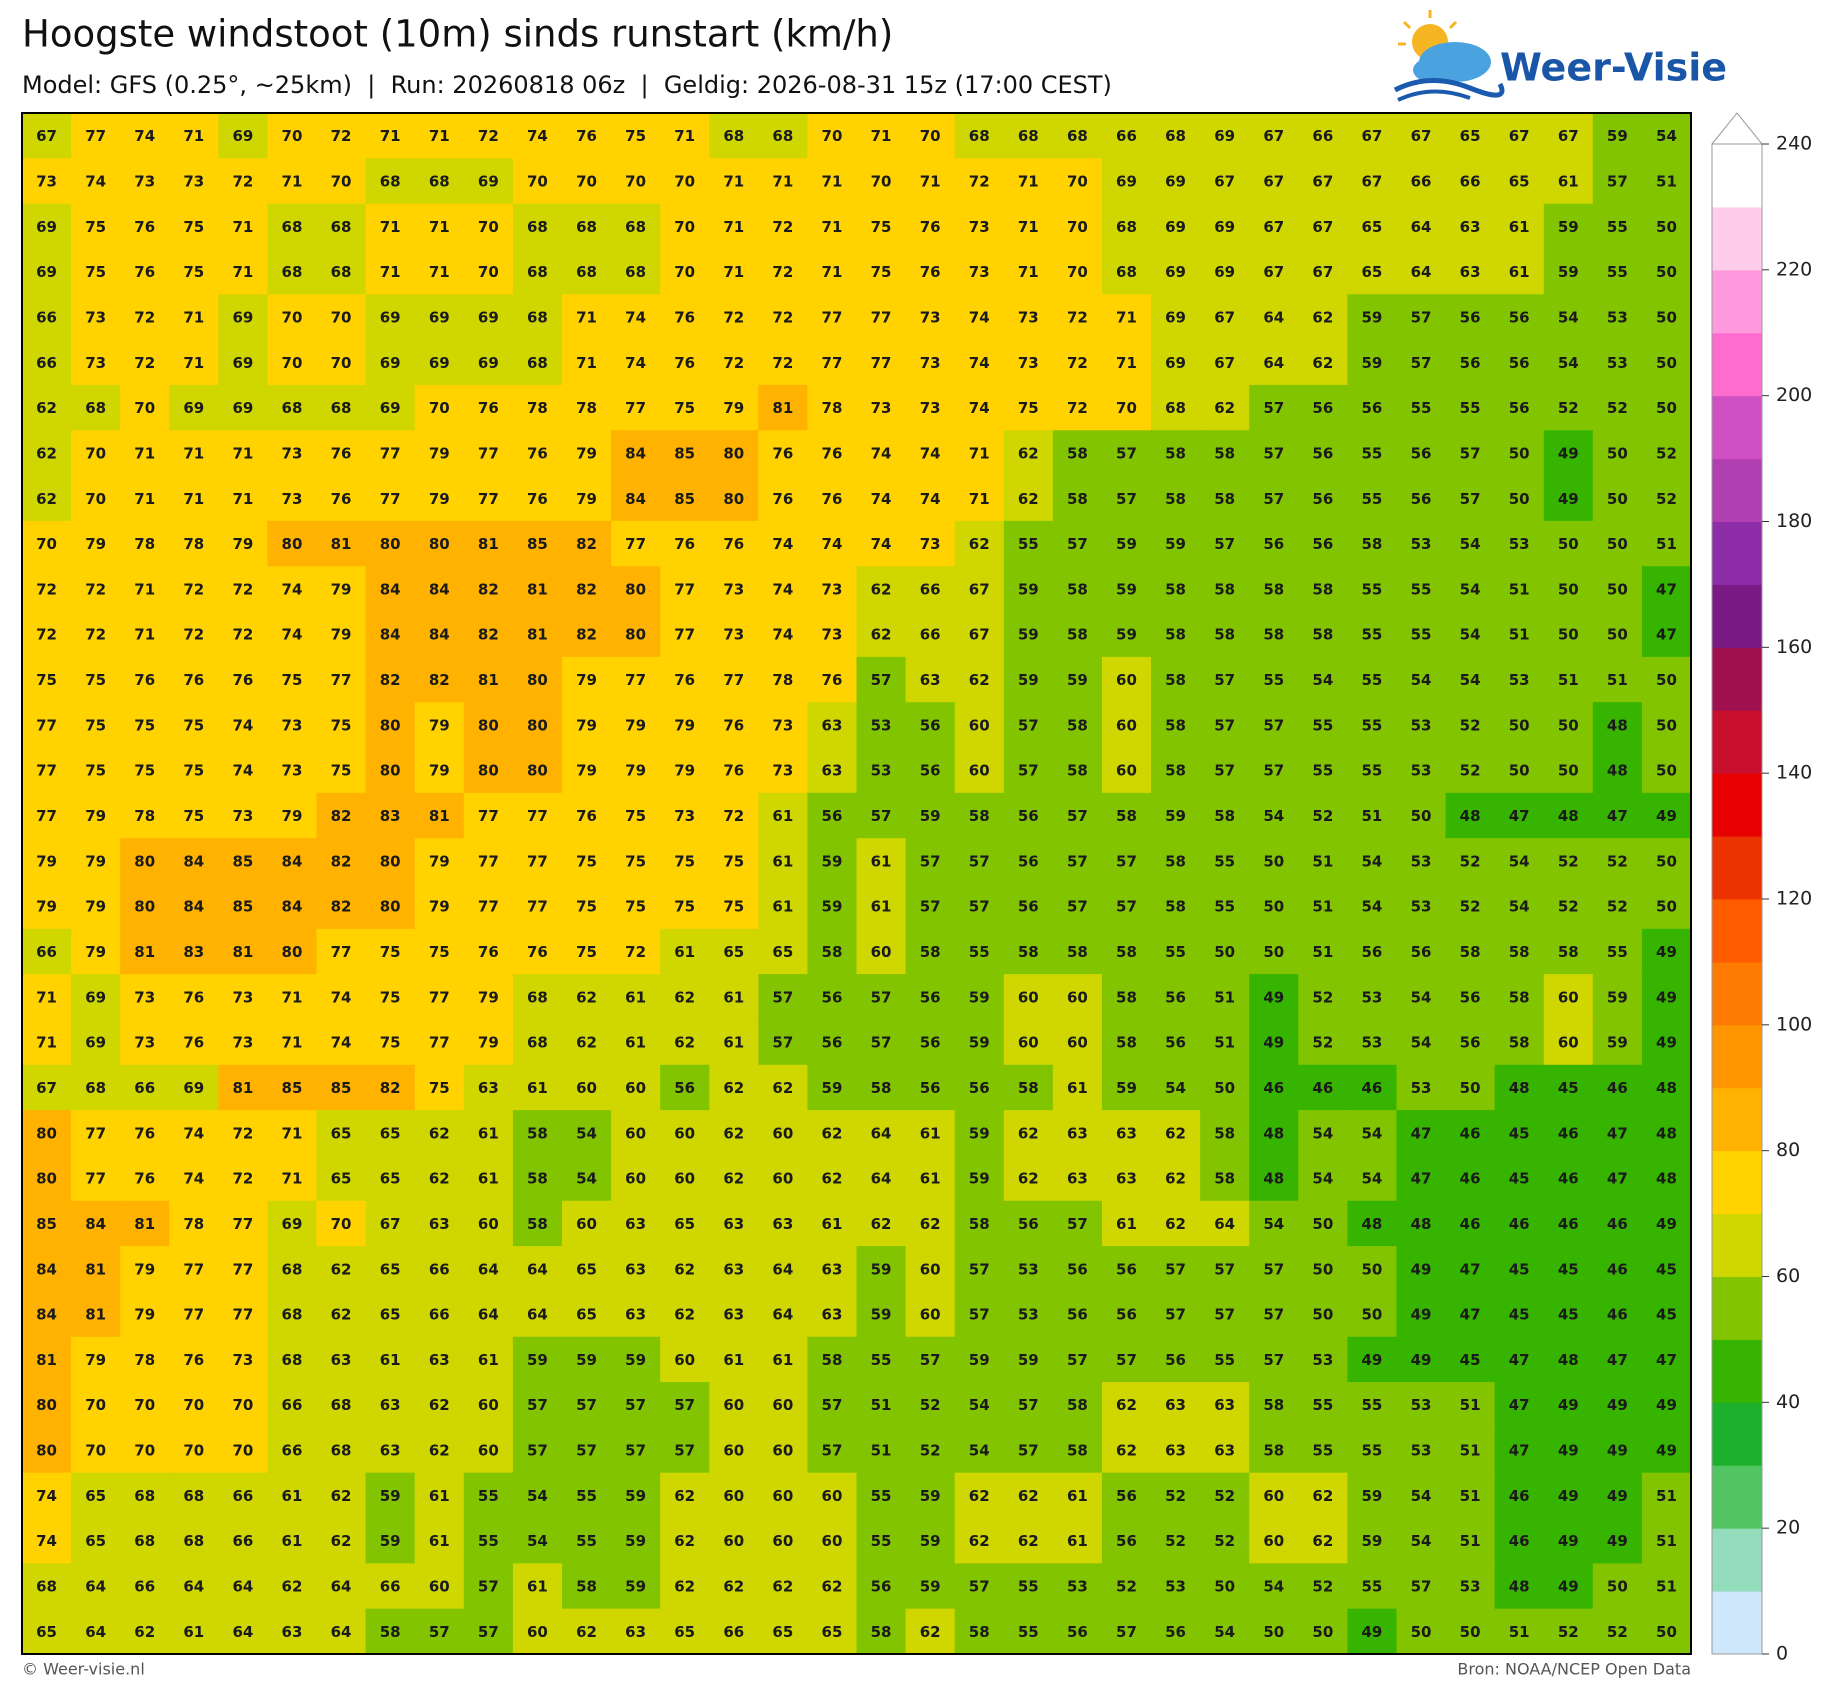 This screenshot has width=1824, height=1681. What do you see at coordinates (242, 1405) in the screenshot?
I see `gust-value: 70` at bounding box center [242, 1405].